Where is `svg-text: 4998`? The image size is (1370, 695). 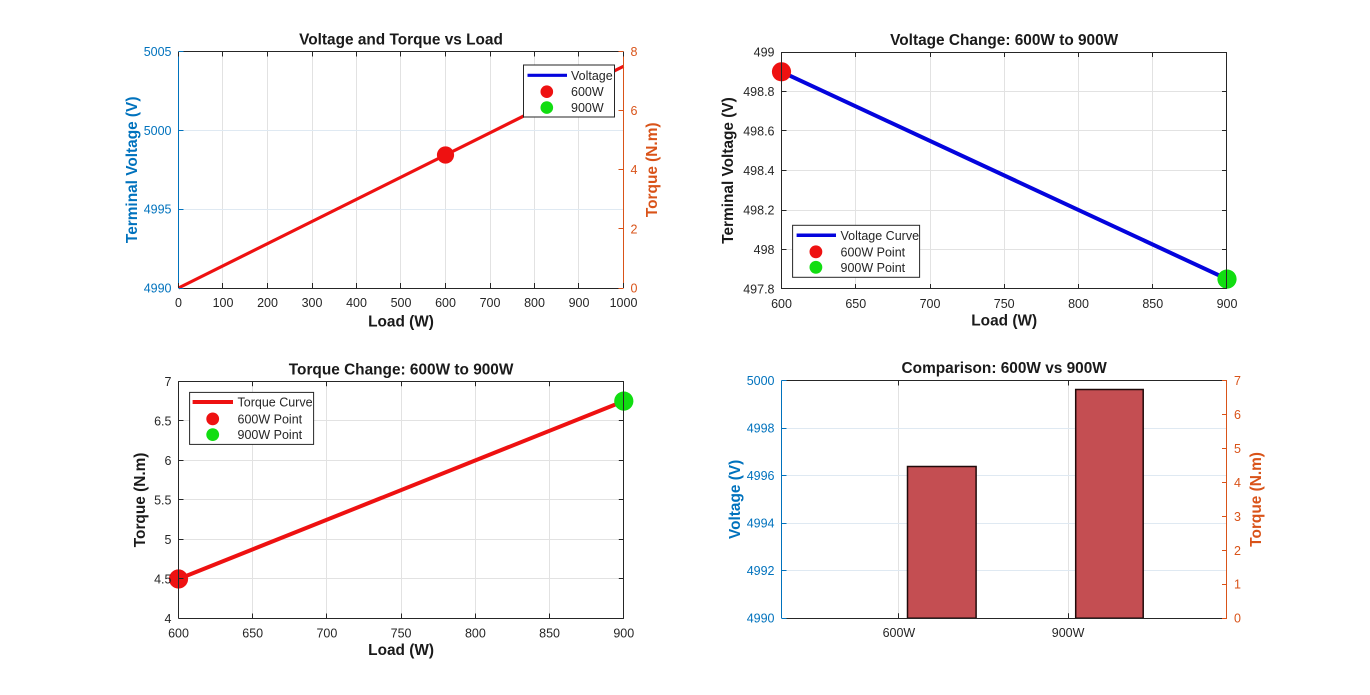 svg-text: 4998 is located at coordinates (761, 429).